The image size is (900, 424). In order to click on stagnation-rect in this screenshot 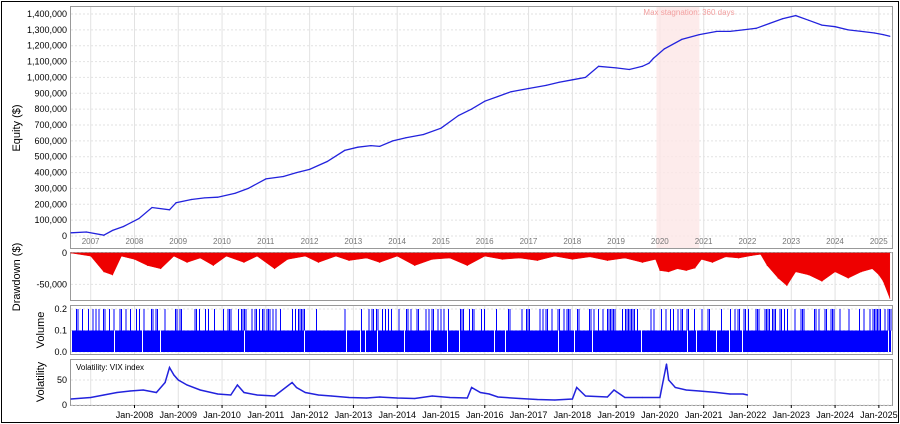, I will do `click(678, 127)`.